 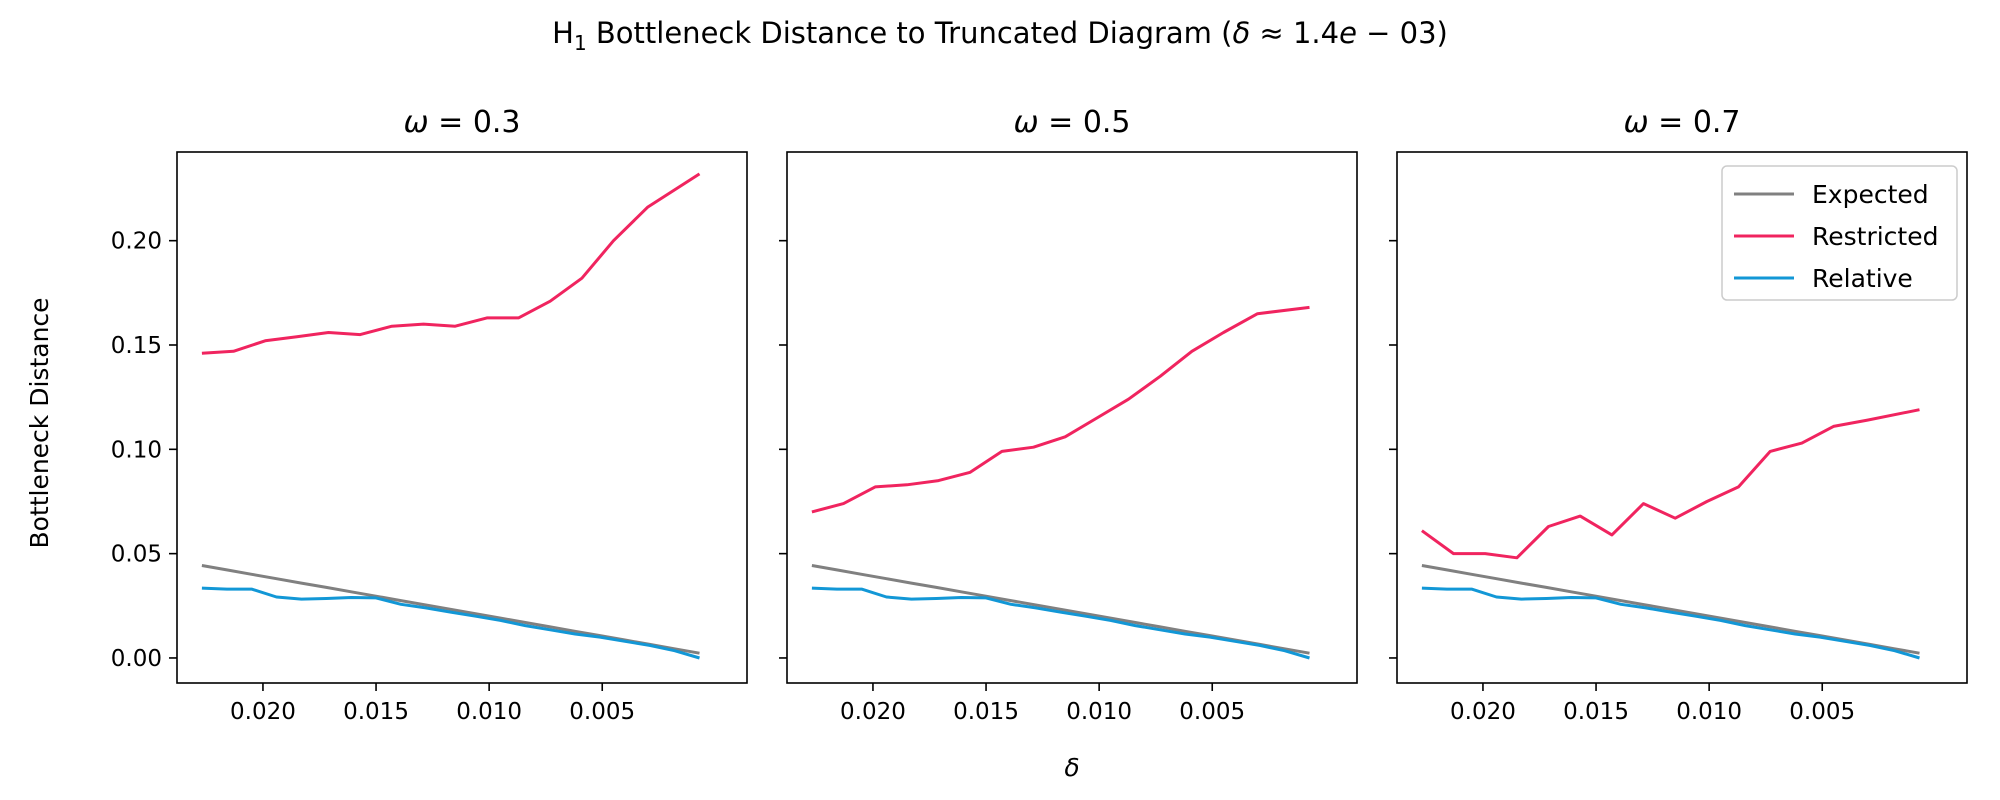 What do you see at coordinates (1107, 122) in the screenshot?
I see `omega-value: 0.5` at bounding box center [1107, 122].